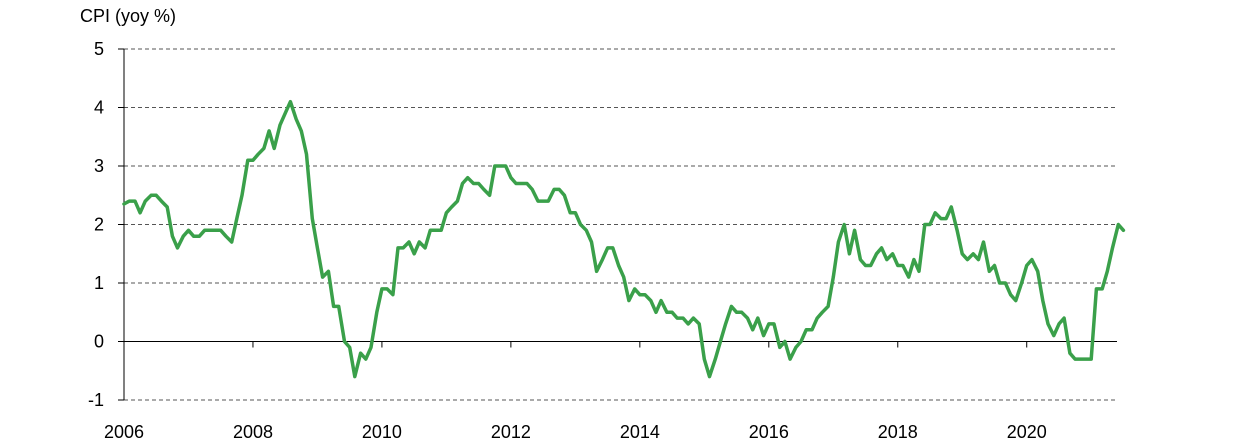  I want to click on y-axis-title: CPI (yoy %), so click(128, 16).